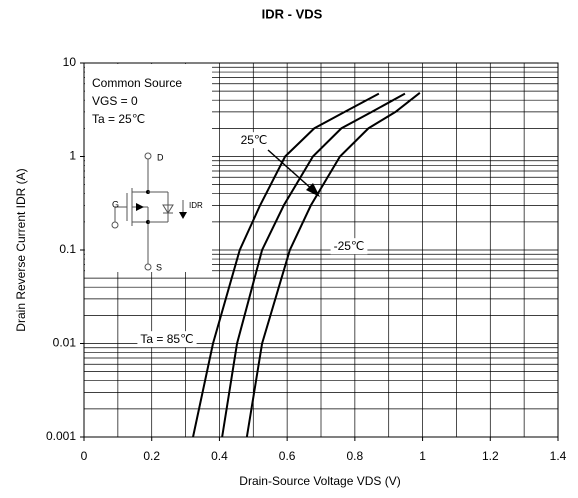  I want to click on y-tick-label: 10, so click(70, 62).